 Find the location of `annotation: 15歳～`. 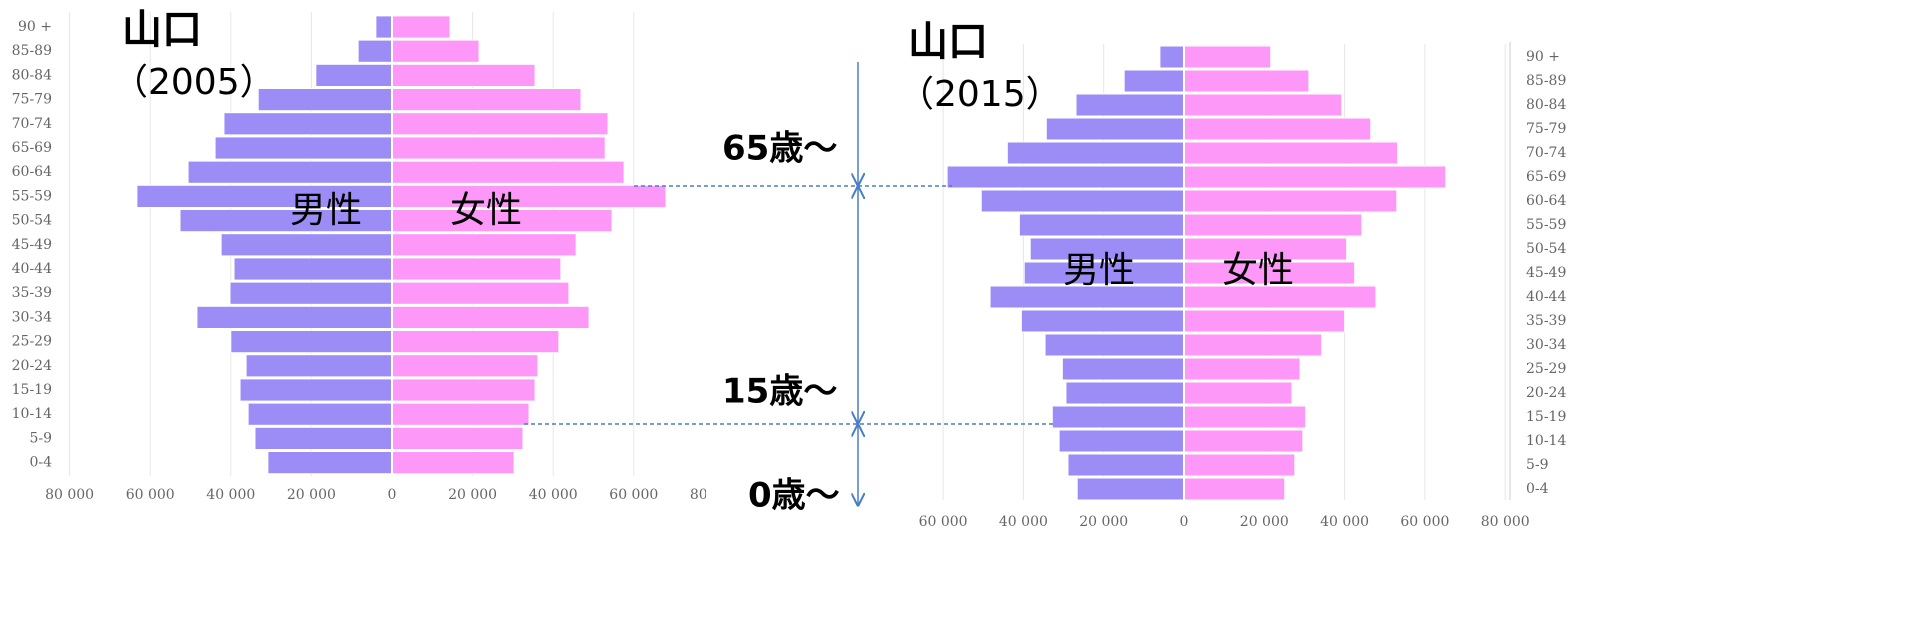

annotation: 15歳～ is located at coordinates (779, 392).